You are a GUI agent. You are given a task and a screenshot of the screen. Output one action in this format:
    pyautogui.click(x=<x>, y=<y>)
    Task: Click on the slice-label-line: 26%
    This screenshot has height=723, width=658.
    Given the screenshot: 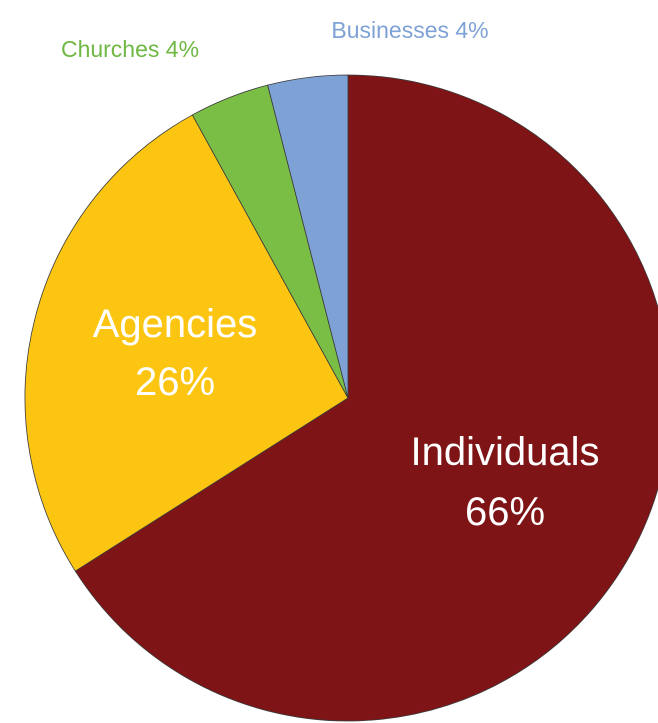 What is the action you would take?
    pyautogui.click(x=175, y=382)
    